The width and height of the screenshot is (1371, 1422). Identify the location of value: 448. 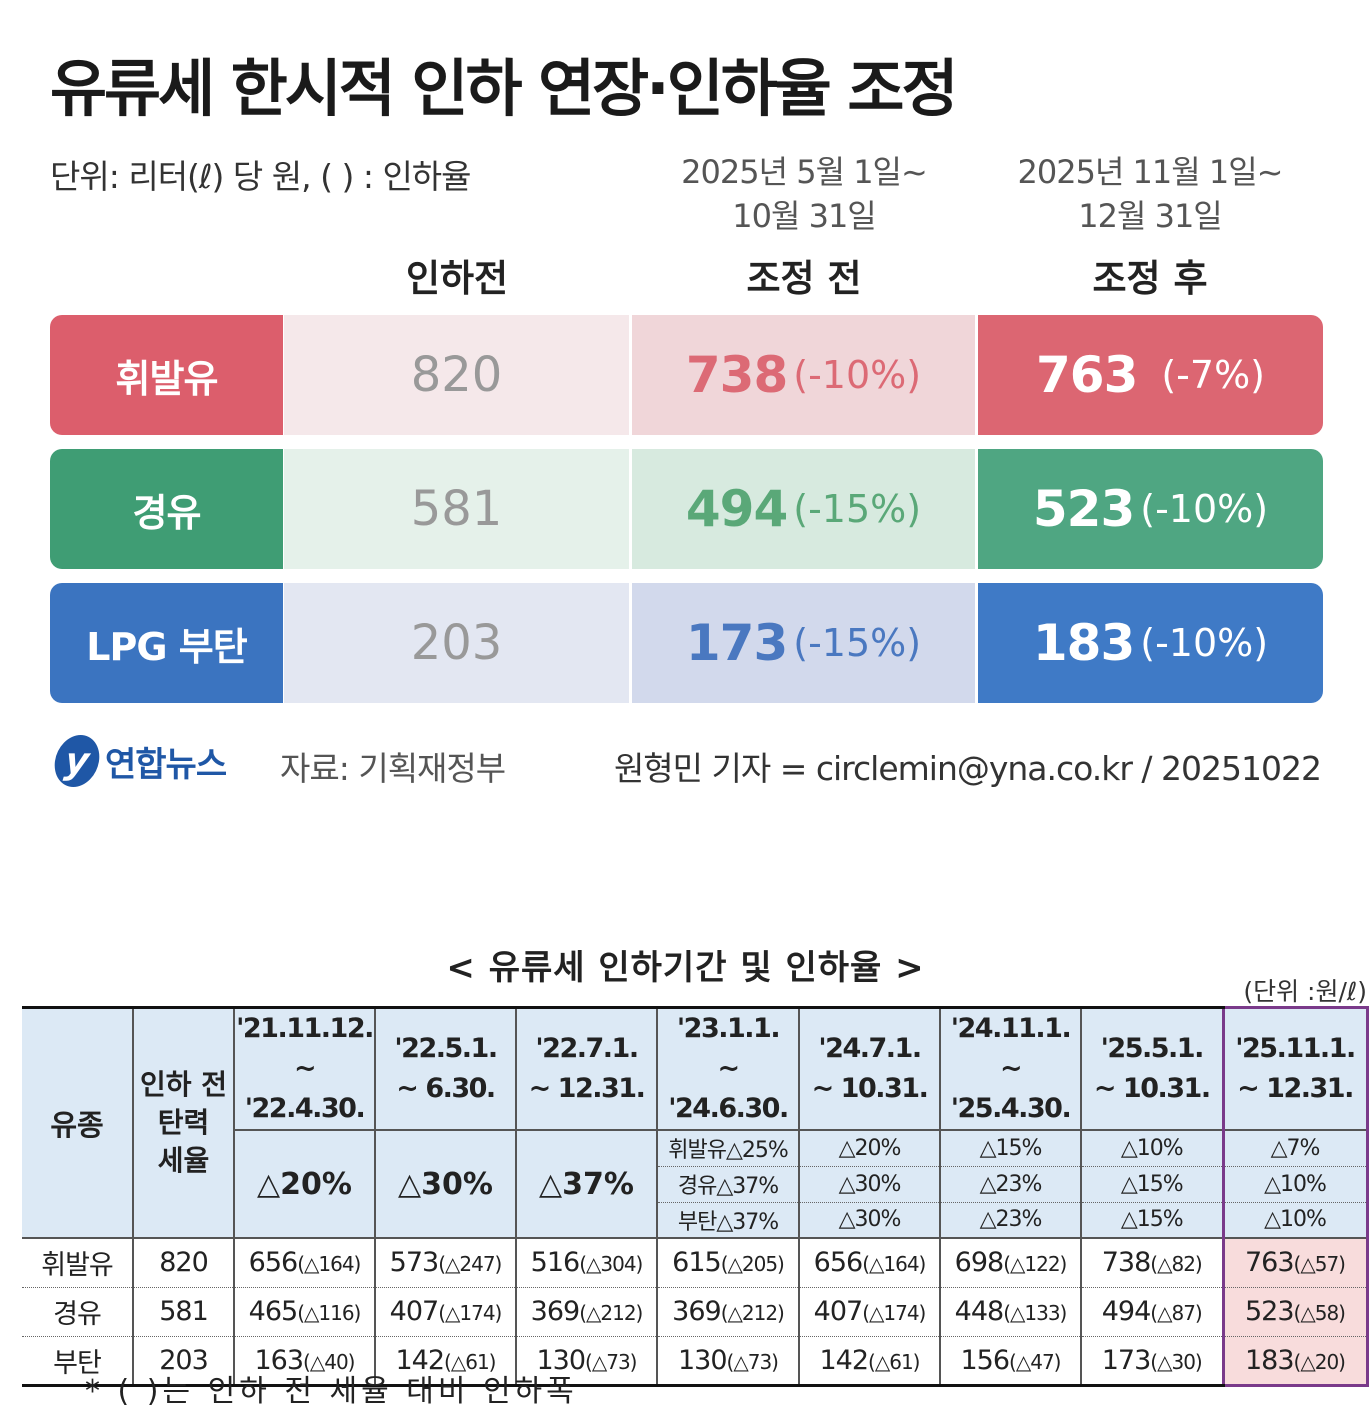
(979, 1311).